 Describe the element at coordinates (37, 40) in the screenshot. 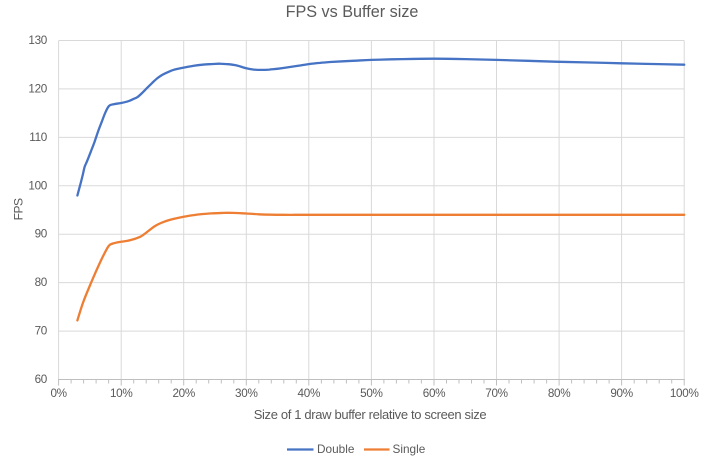

I see `svg-text: 130` at that location.